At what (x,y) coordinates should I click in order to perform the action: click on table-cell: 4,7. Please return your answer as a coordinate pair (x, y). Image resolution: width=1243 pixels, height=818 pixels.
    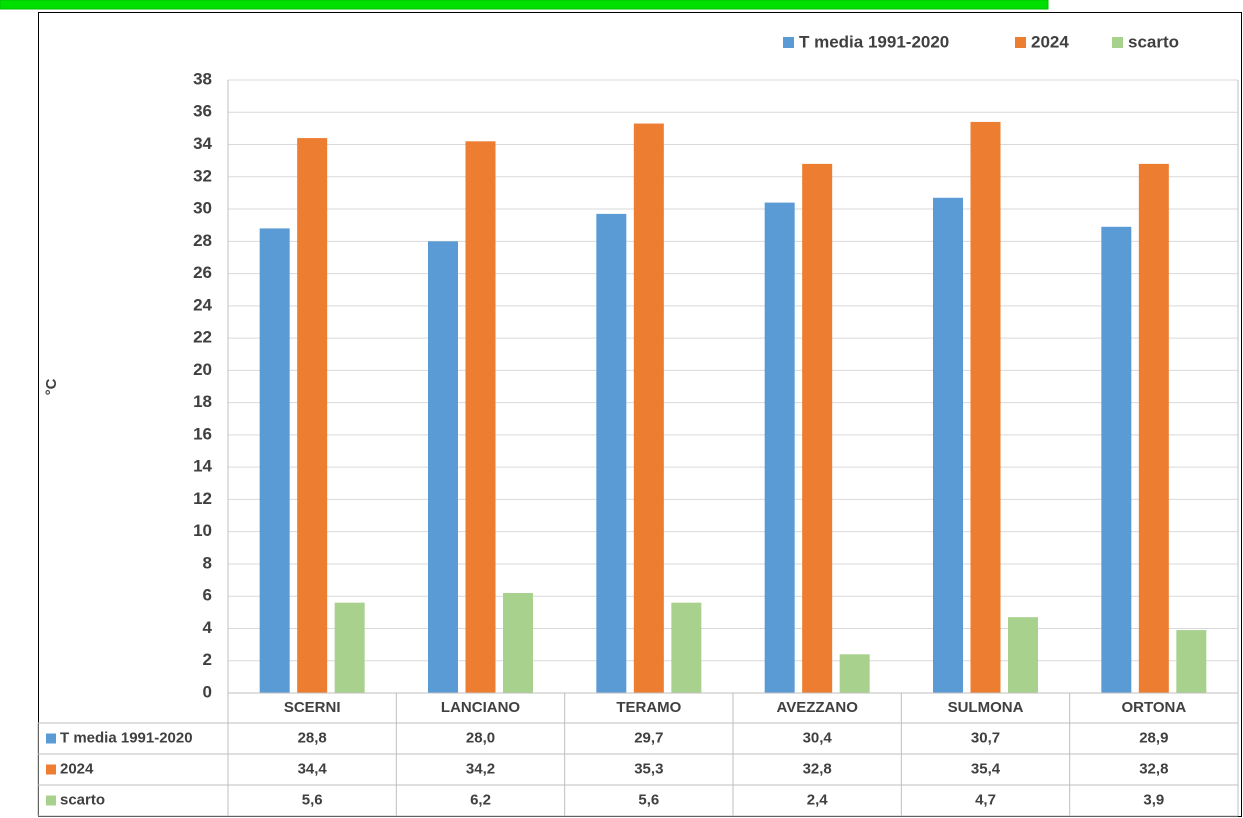
    Looking at the image, I should click on (985, 799).